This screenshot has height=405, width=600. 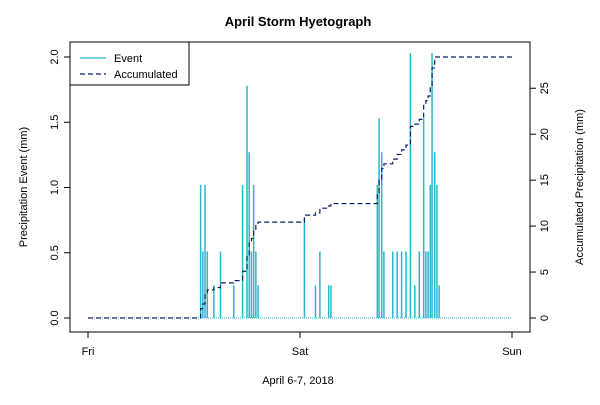 What do you see at coordinates (300, 352) in the screenshot?
I see `x-tick-label: Sat` at bounding box center [300, 352].